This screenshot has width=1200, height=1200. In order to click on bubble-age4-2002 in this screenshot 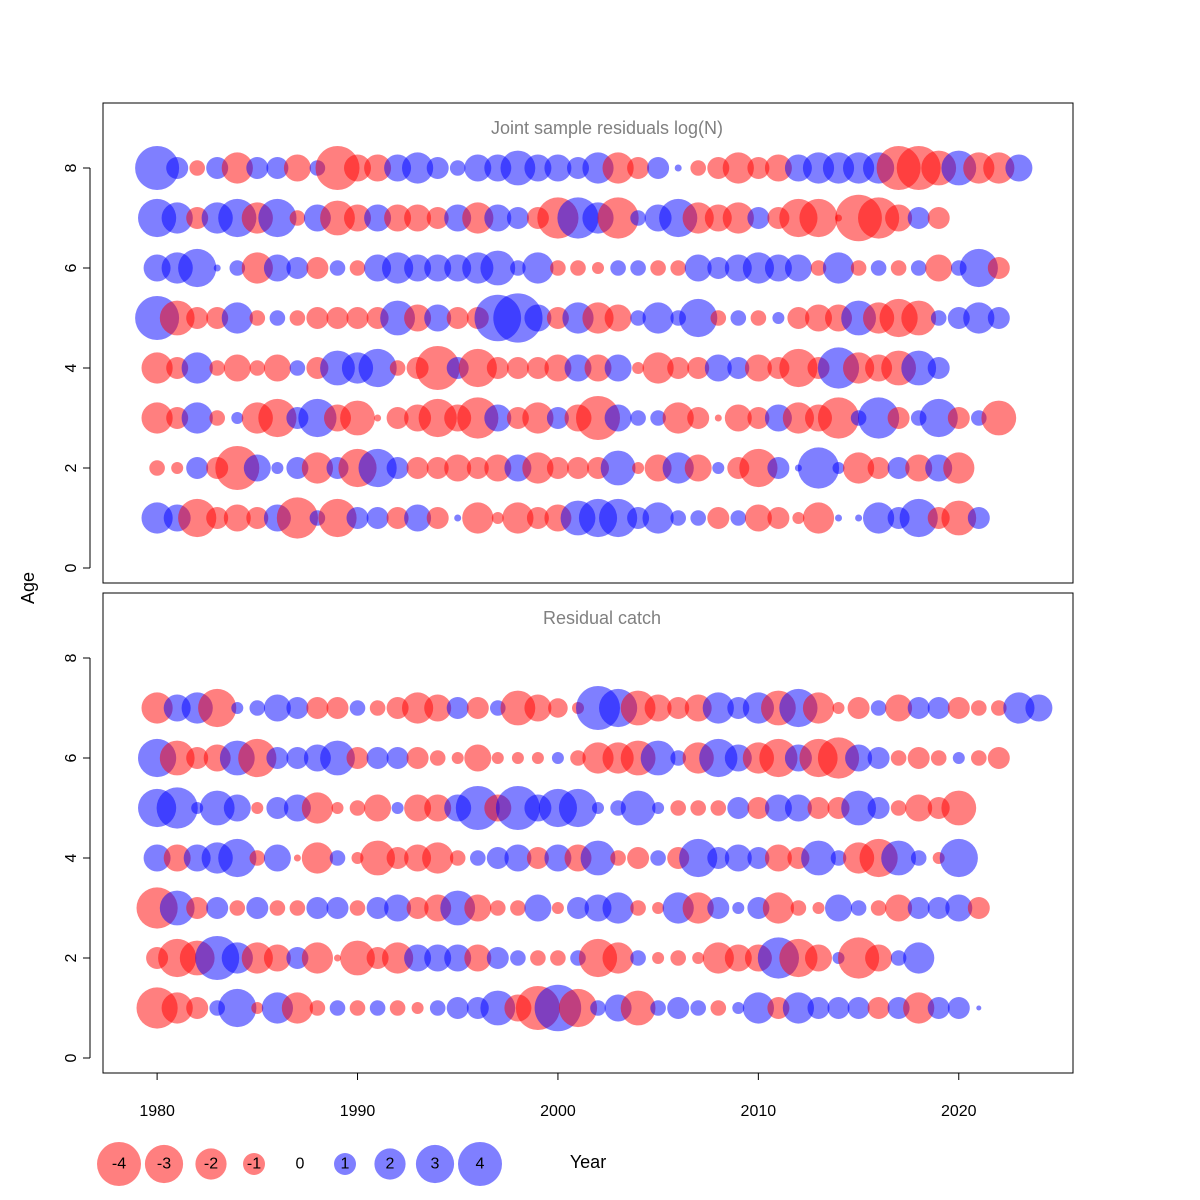, I will do `click(598, 858)`.